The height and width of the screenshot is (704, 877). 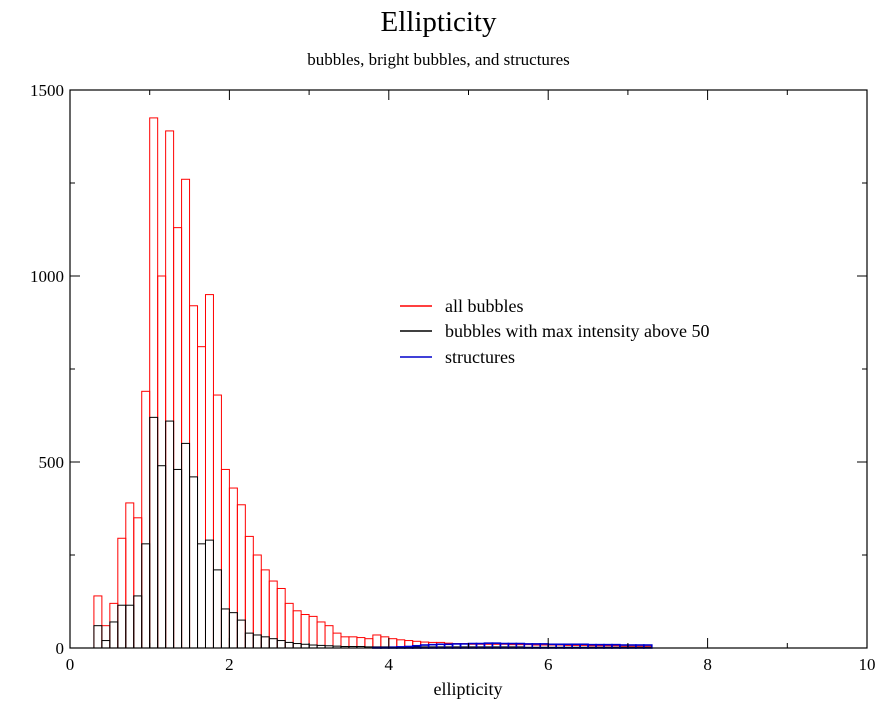 I want to click on x-axis-label: ellipticity, so click(x=468, y=689).